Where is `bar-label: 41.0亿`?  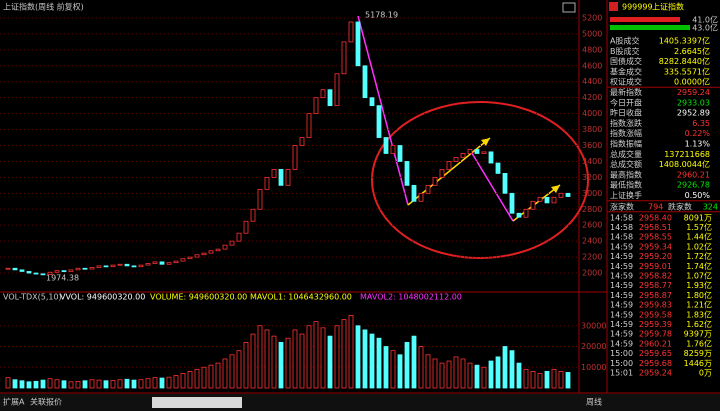
bar-label: 41.0亿 is located at coordinates (705, 20).